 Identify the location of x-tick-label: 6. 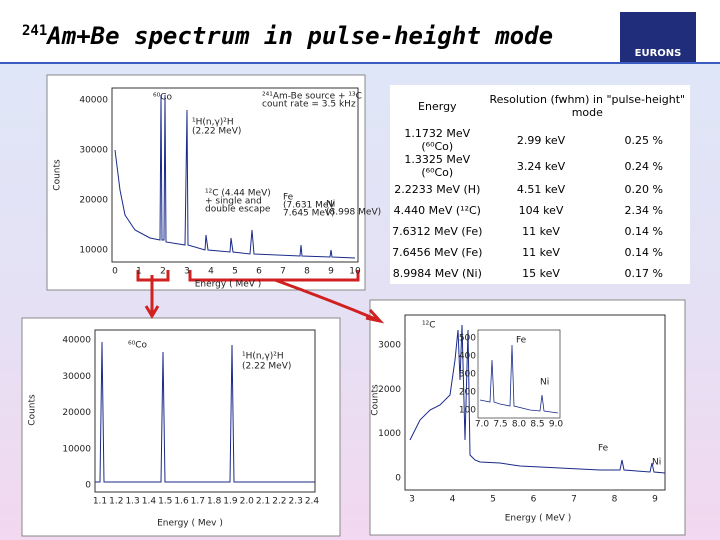
(534, 500).